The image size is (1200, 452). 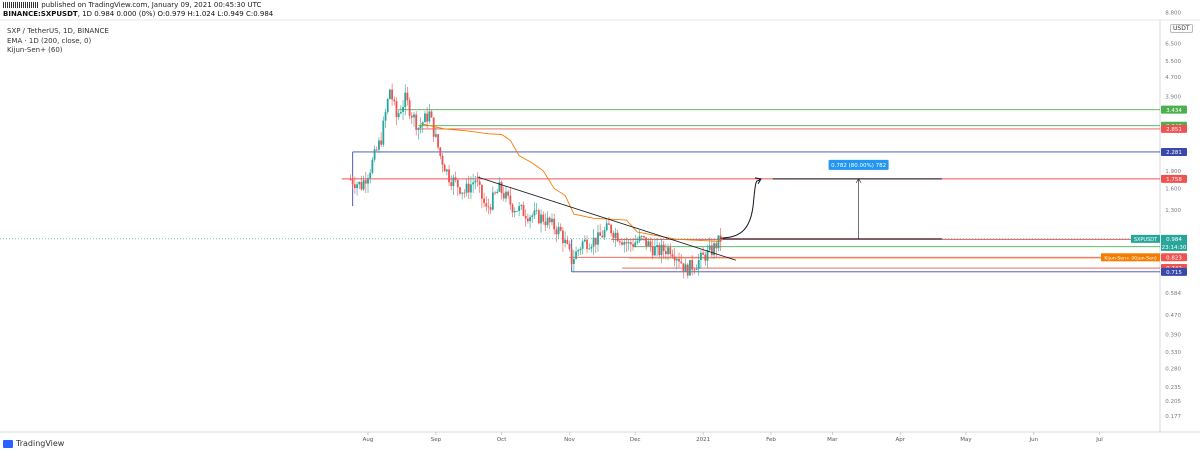 What do you see at coordinates (1173, 78) in the screenshot?
I see `price-tick-label: 4.700` at bounding box center [1173, 78].